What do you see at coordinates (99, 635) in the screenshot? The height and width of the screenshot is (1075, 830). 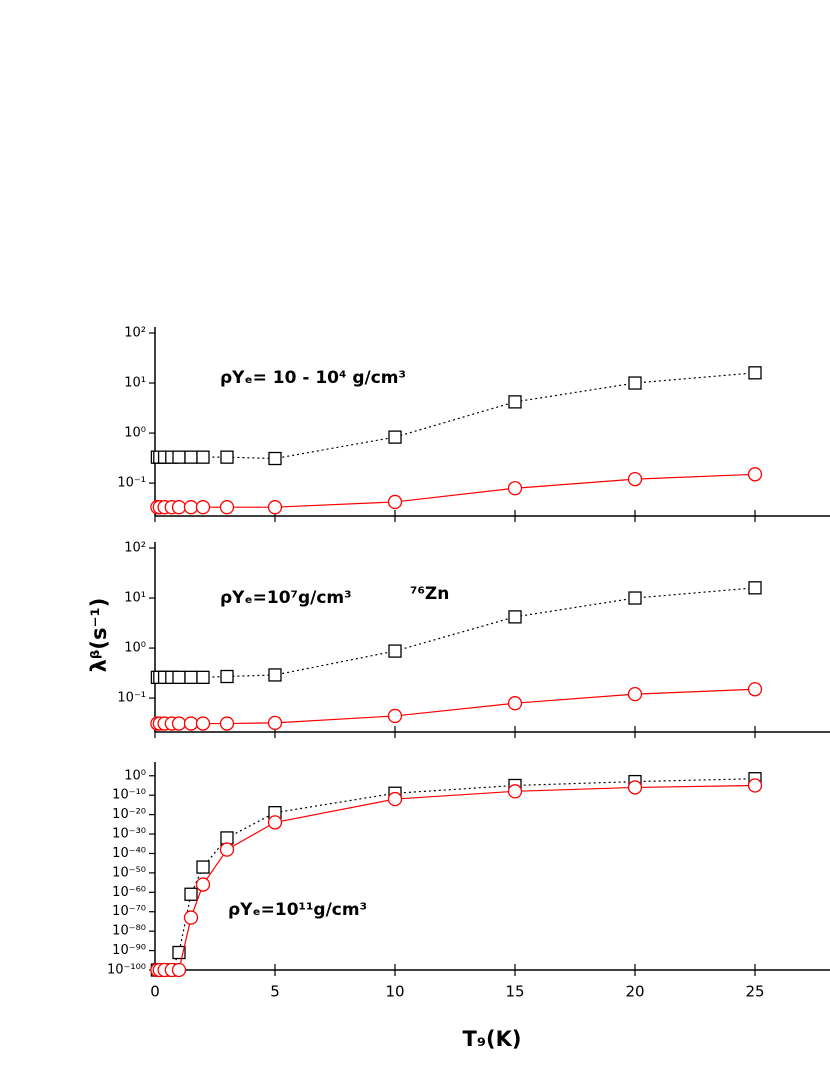 I see `y-axis-label: λᵝ(s⁻¹)` at bounding box center [99, 635].